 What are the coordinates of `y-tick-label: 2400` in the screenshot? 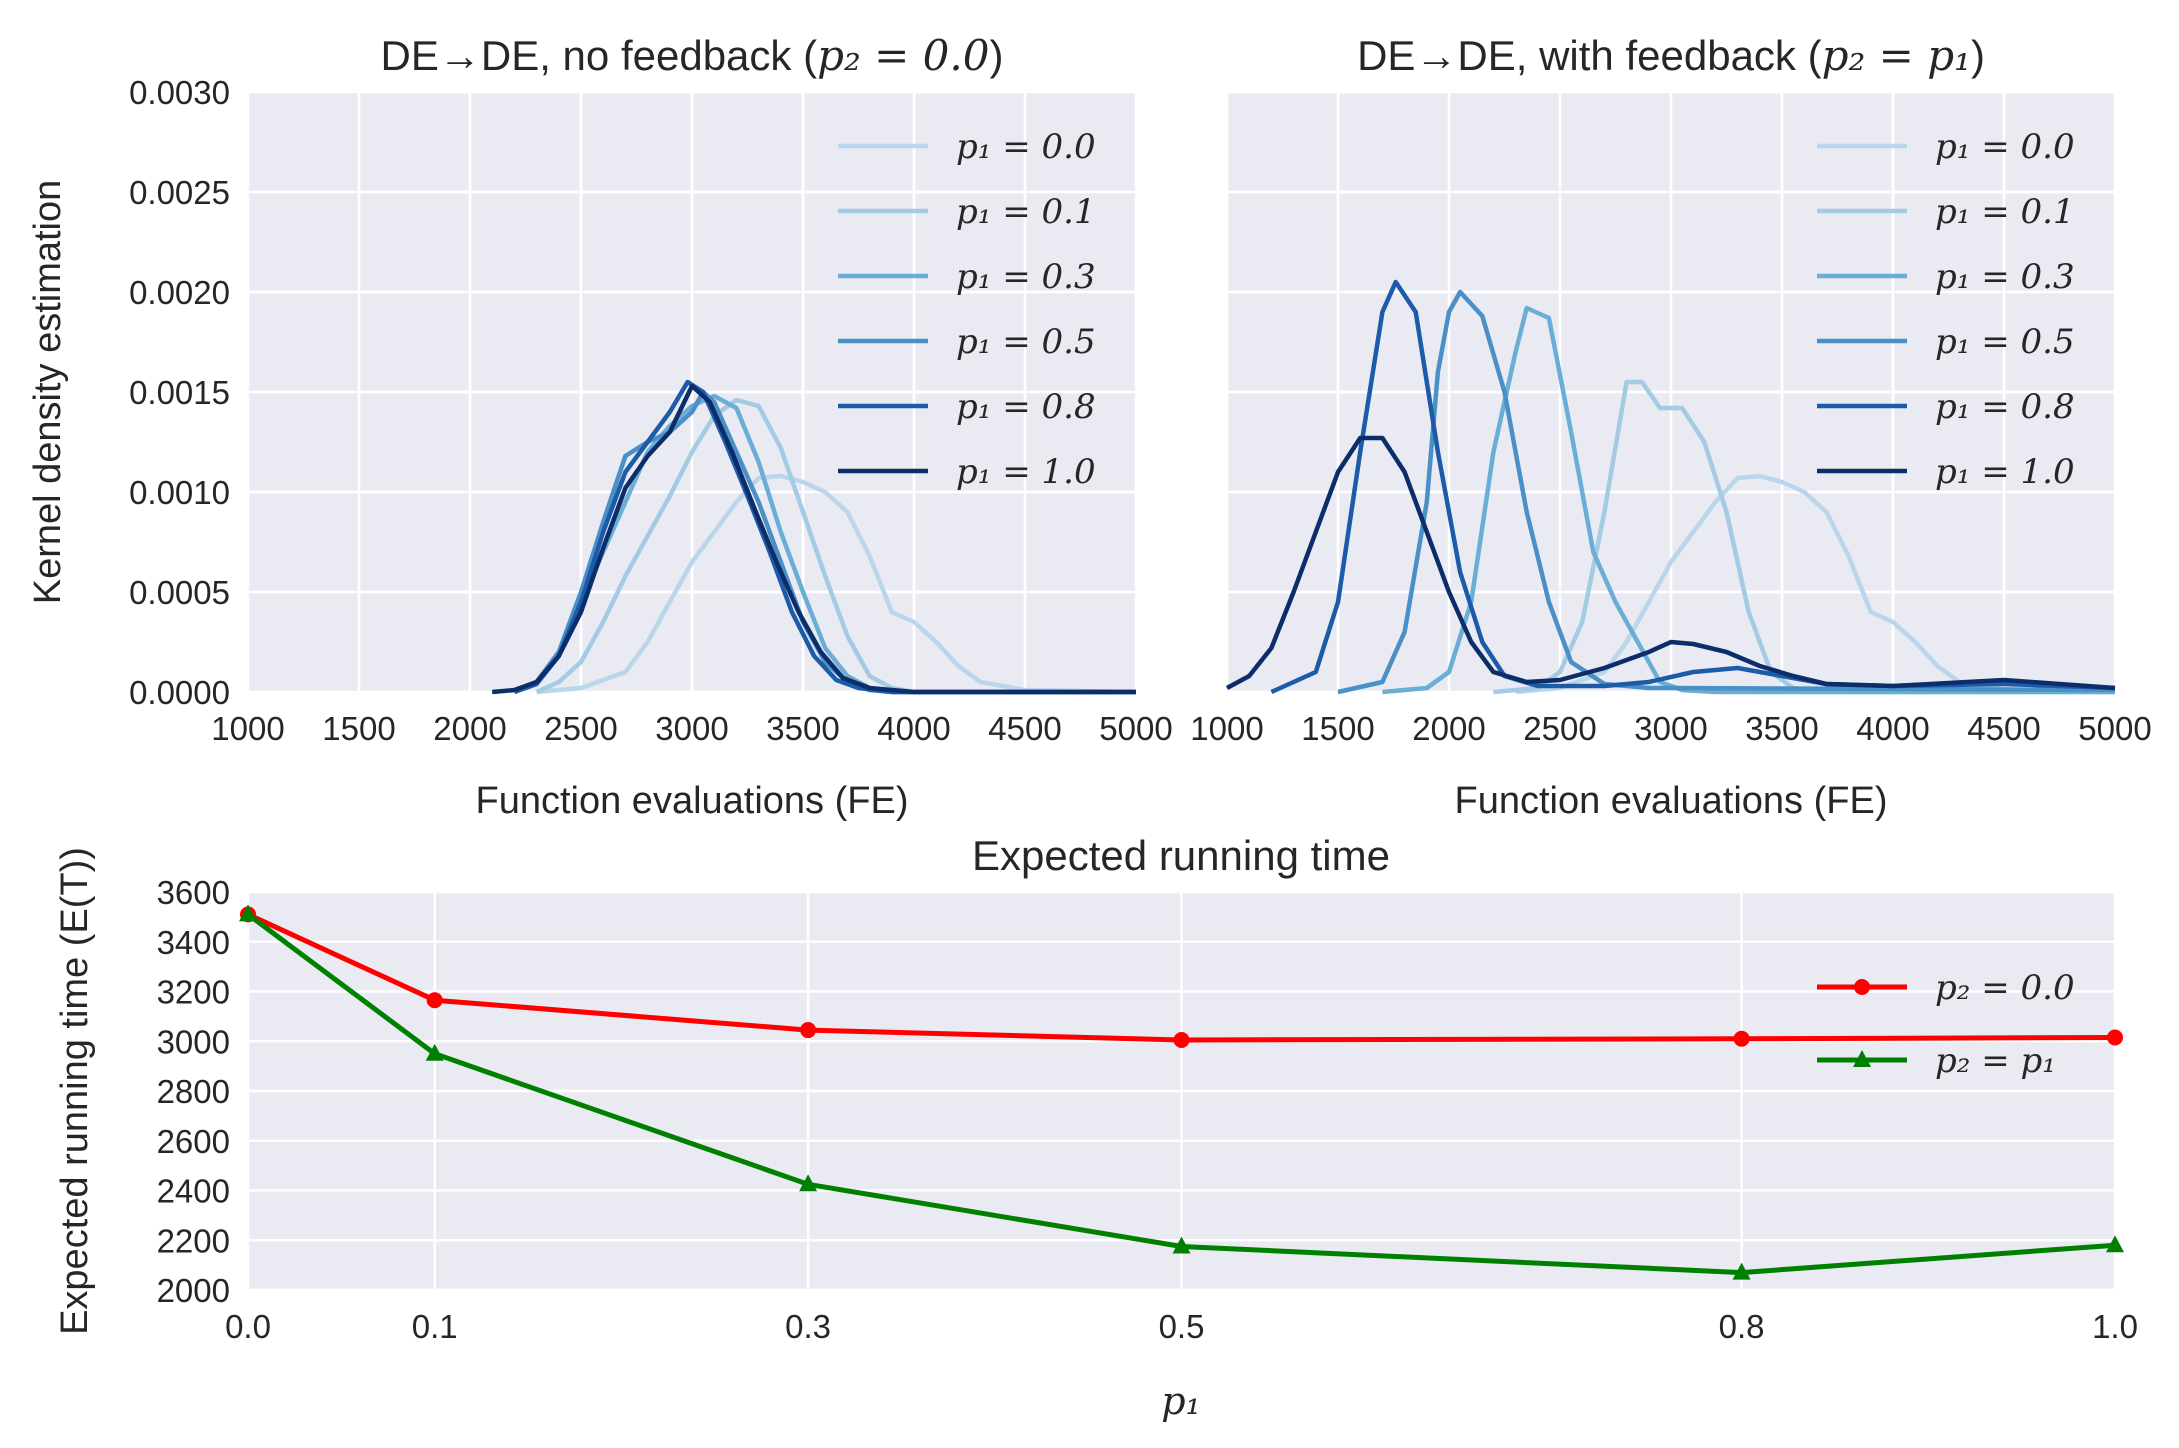 It's located at (193, 1191).